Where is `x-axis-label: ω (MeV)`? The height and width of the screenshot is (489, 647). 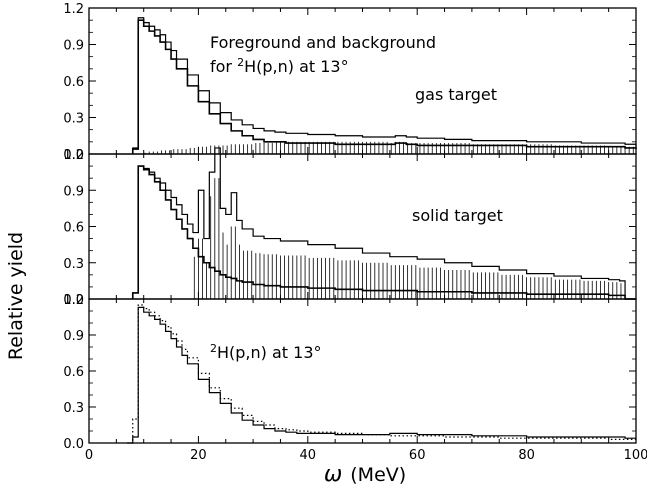 x-axis-label: ω (MeV) is located at coordinates (365, 474).